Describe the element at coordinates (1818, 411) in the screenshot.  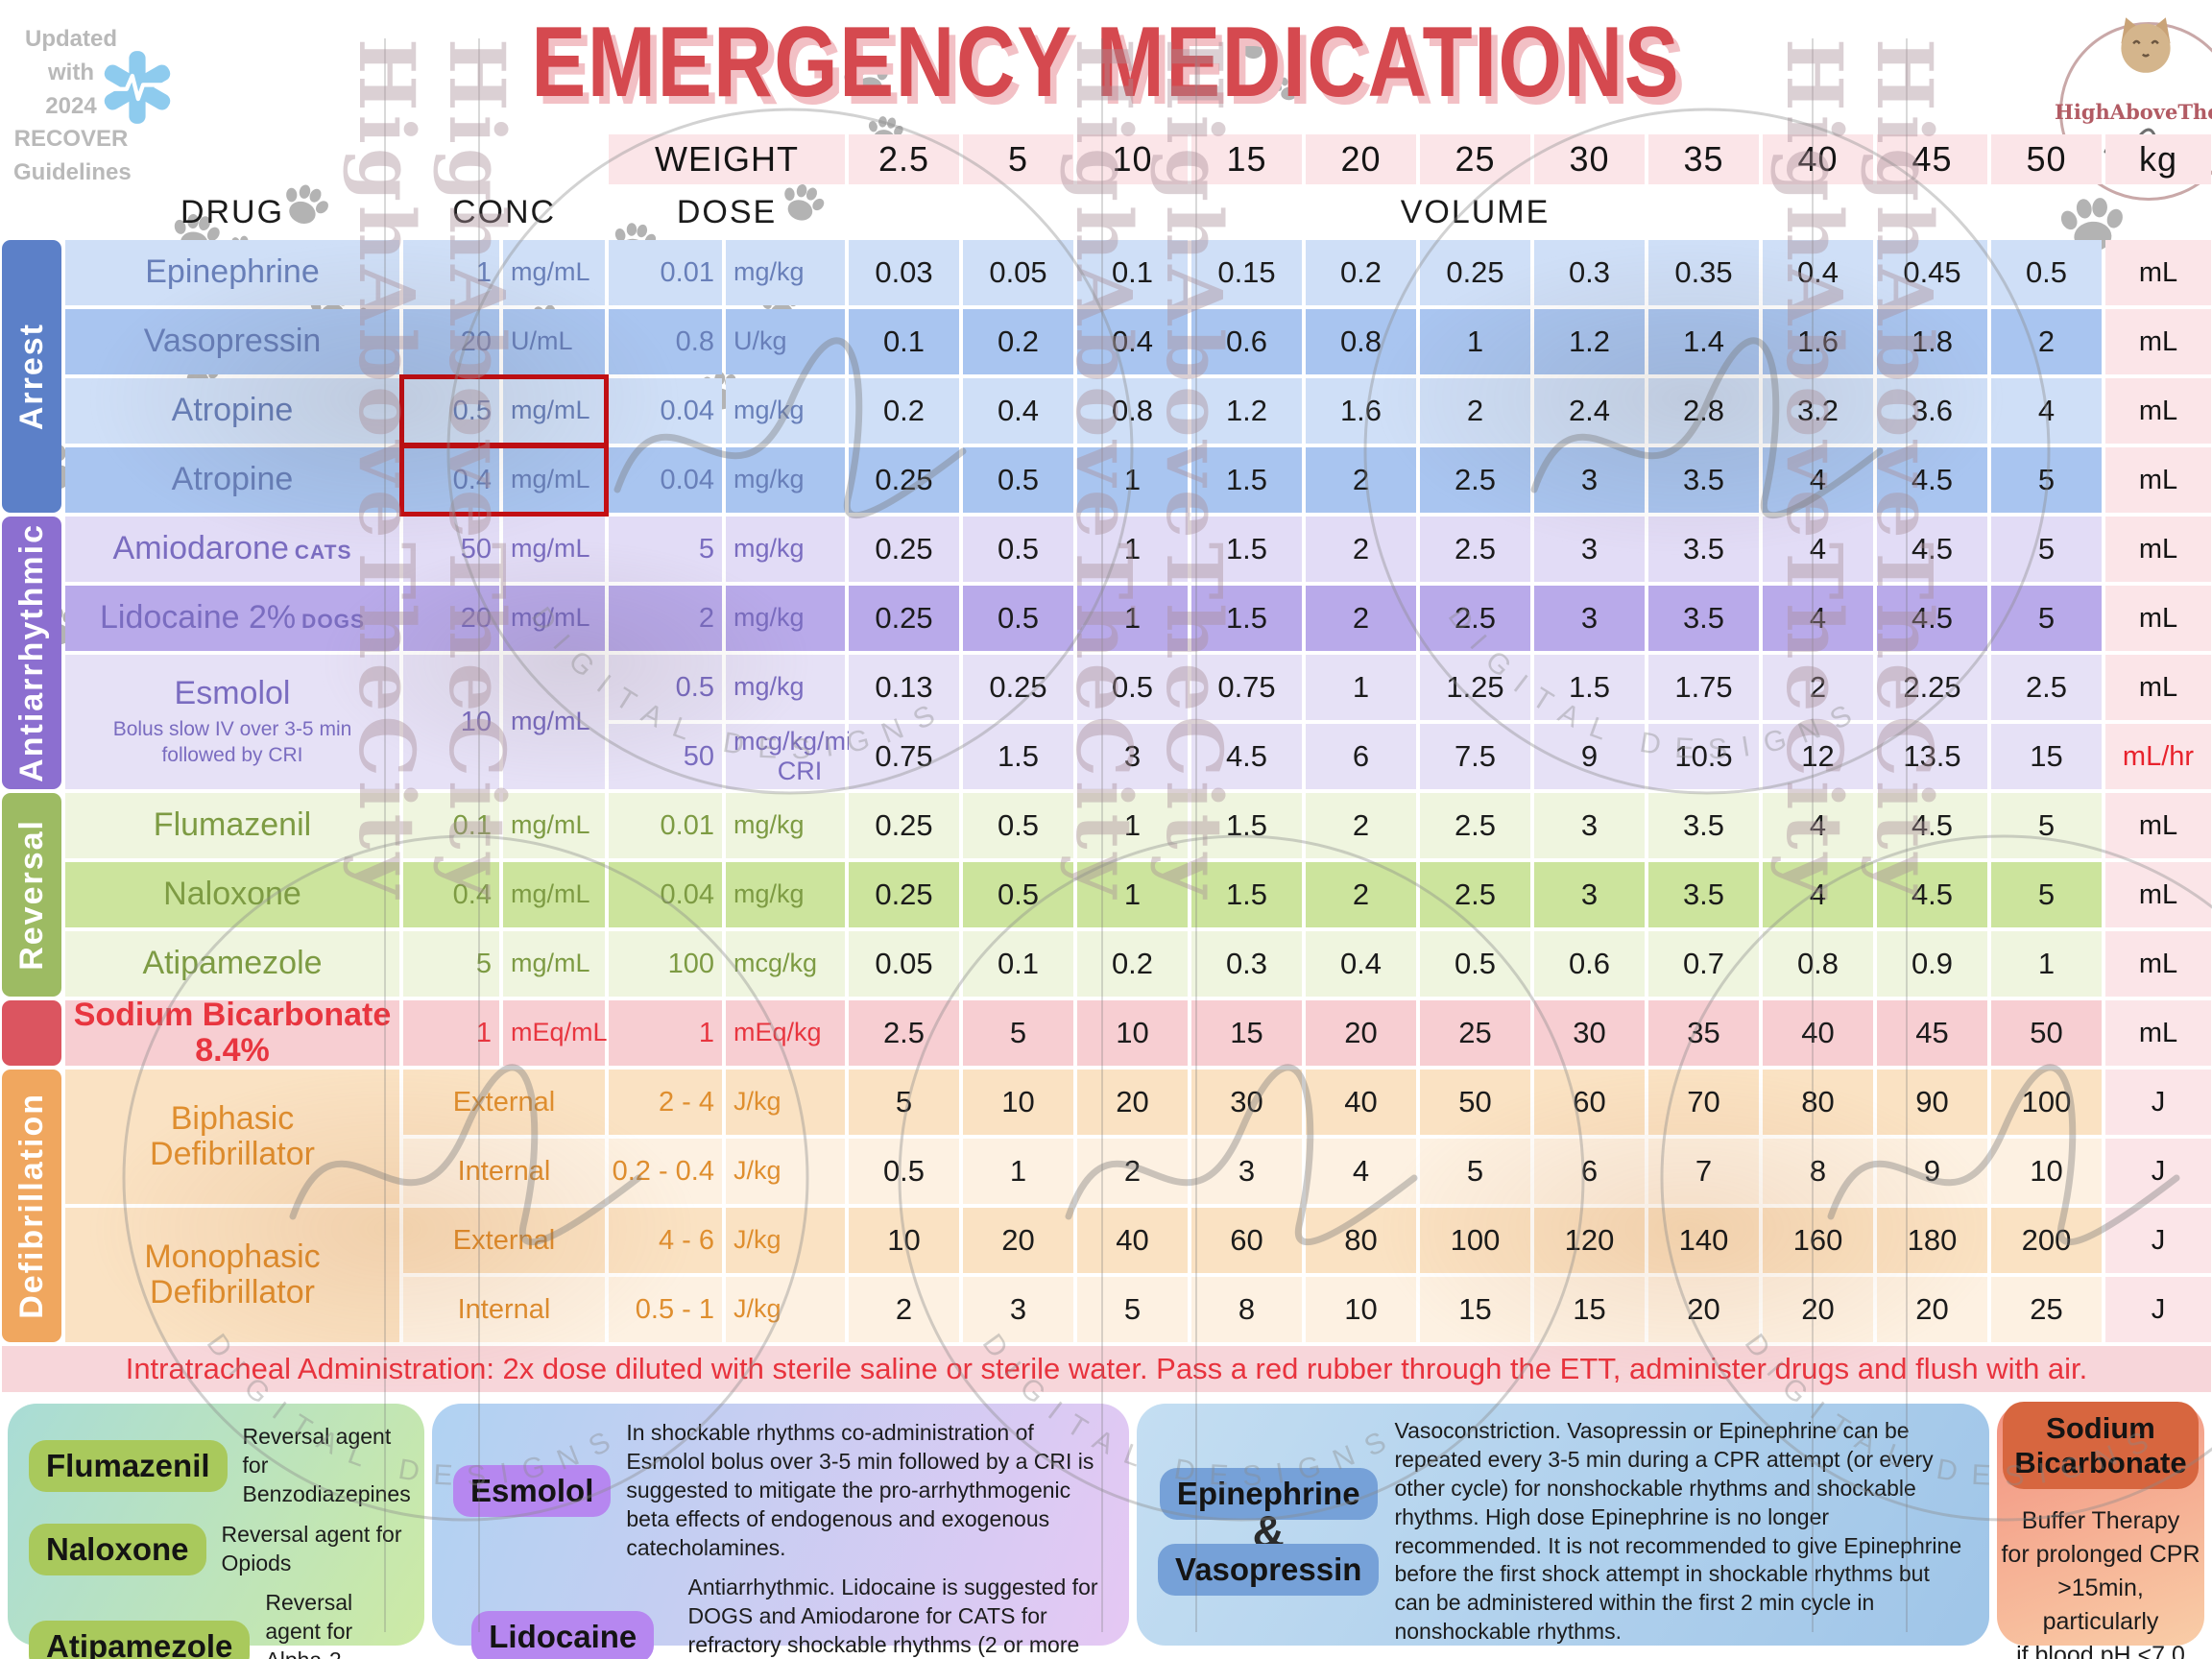
I see `volume-cell: 3.2` at that location.